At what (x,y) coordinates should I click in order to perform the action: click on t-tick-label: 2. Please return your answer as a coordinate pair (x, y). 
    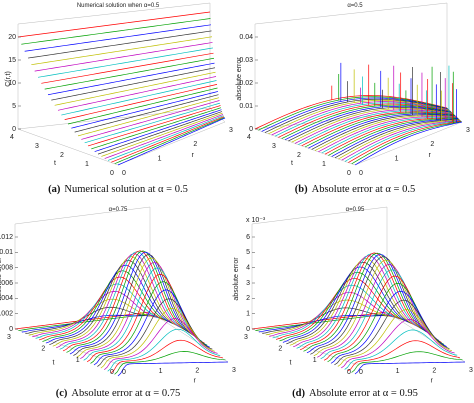
    Looking at the image, I should click on (62, 155).